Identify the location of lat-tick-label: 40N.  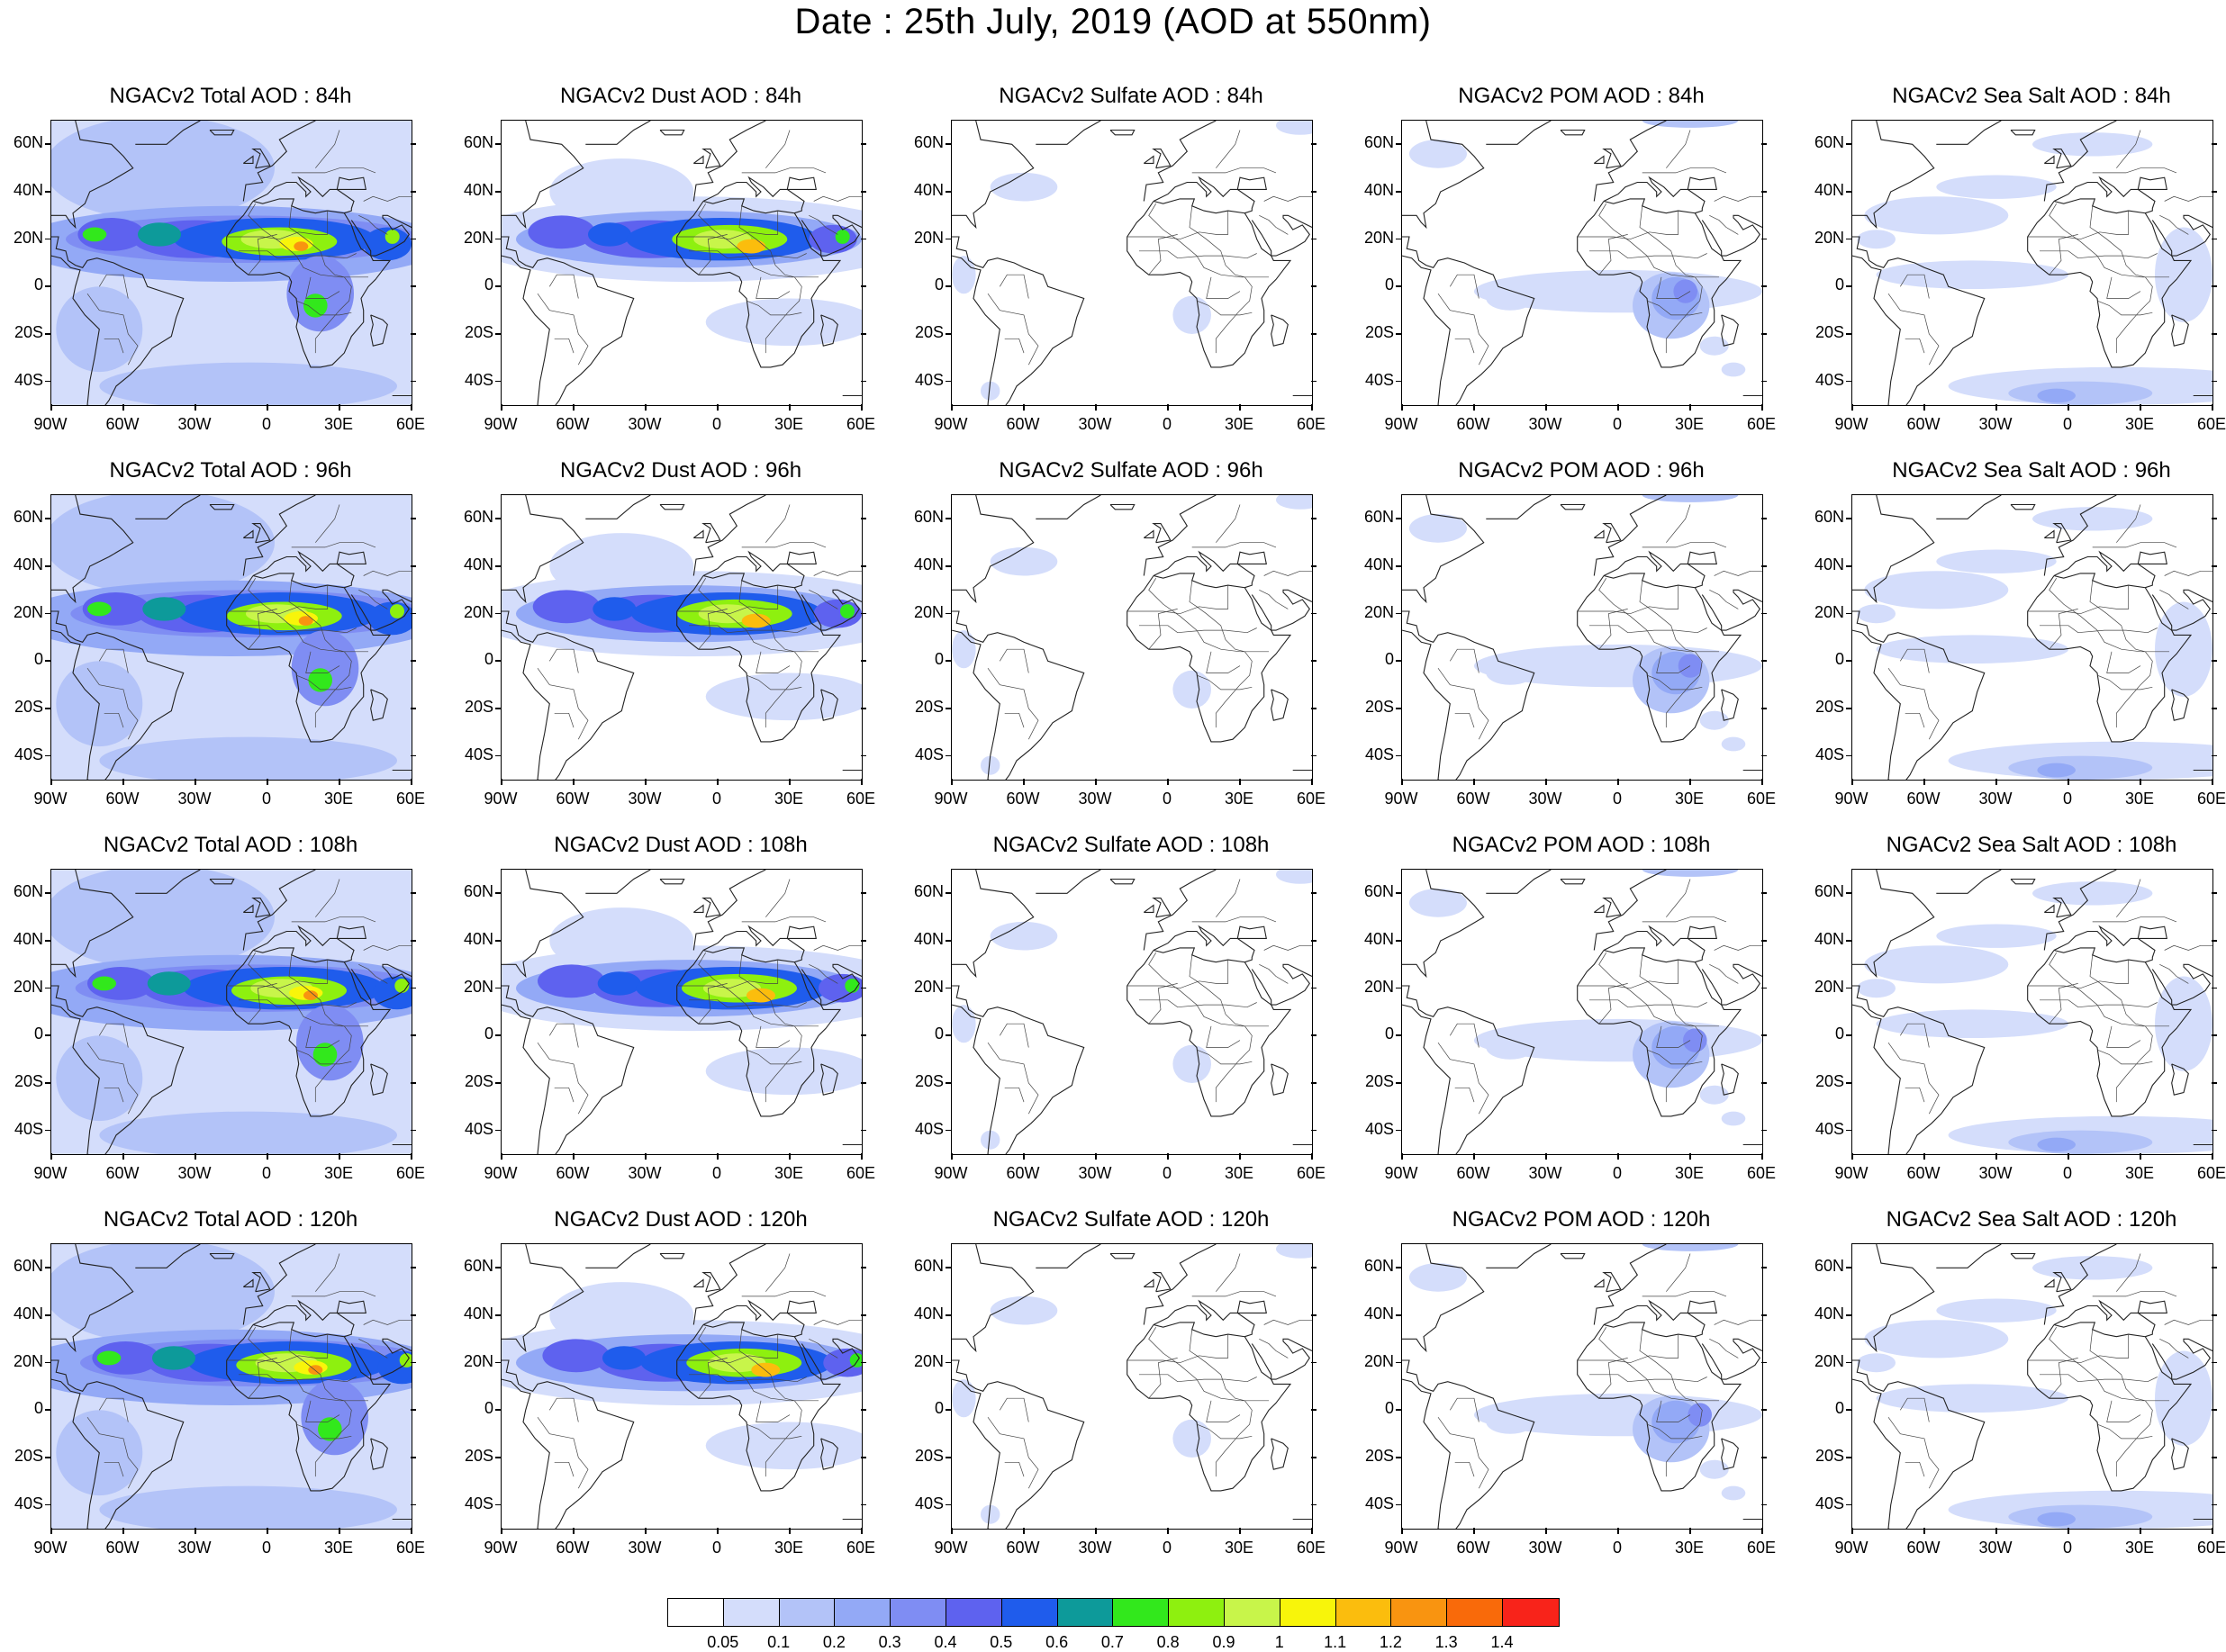
(28, 939).